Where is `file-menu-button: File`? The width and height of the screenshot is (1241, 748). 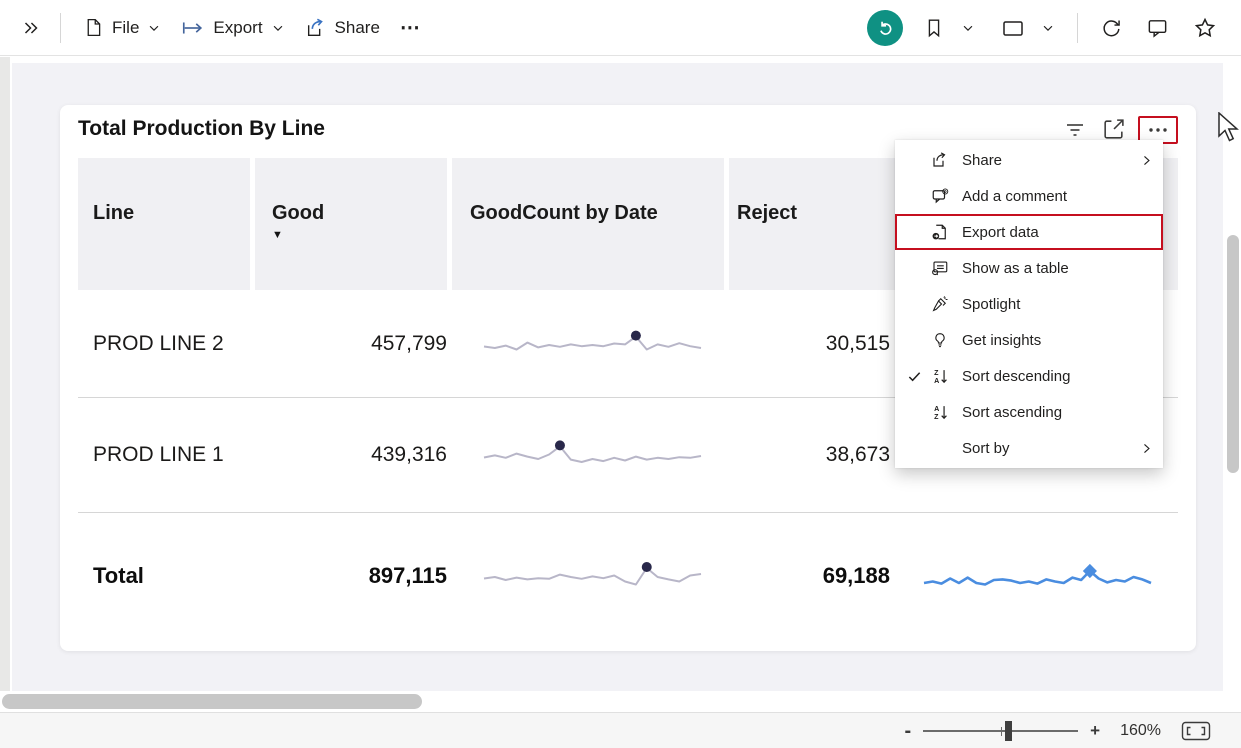
file-menu-button: File is located at coordinates (122, 27).